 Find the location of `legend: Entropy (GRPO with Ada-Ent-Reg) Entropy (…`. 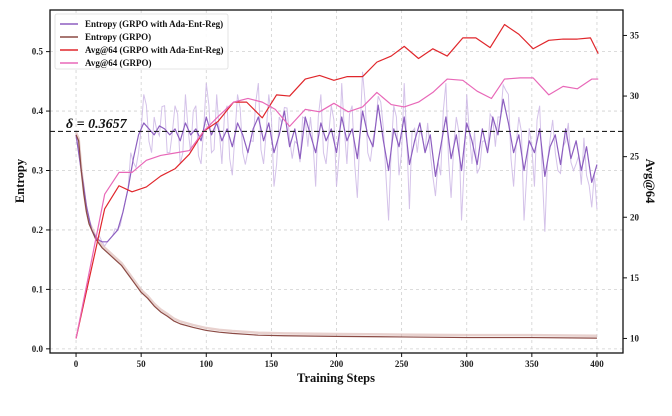

legend: Entropy (GRPO with Ada-Ent-Reg) Entropy (… is located at coordinates (141, 41).